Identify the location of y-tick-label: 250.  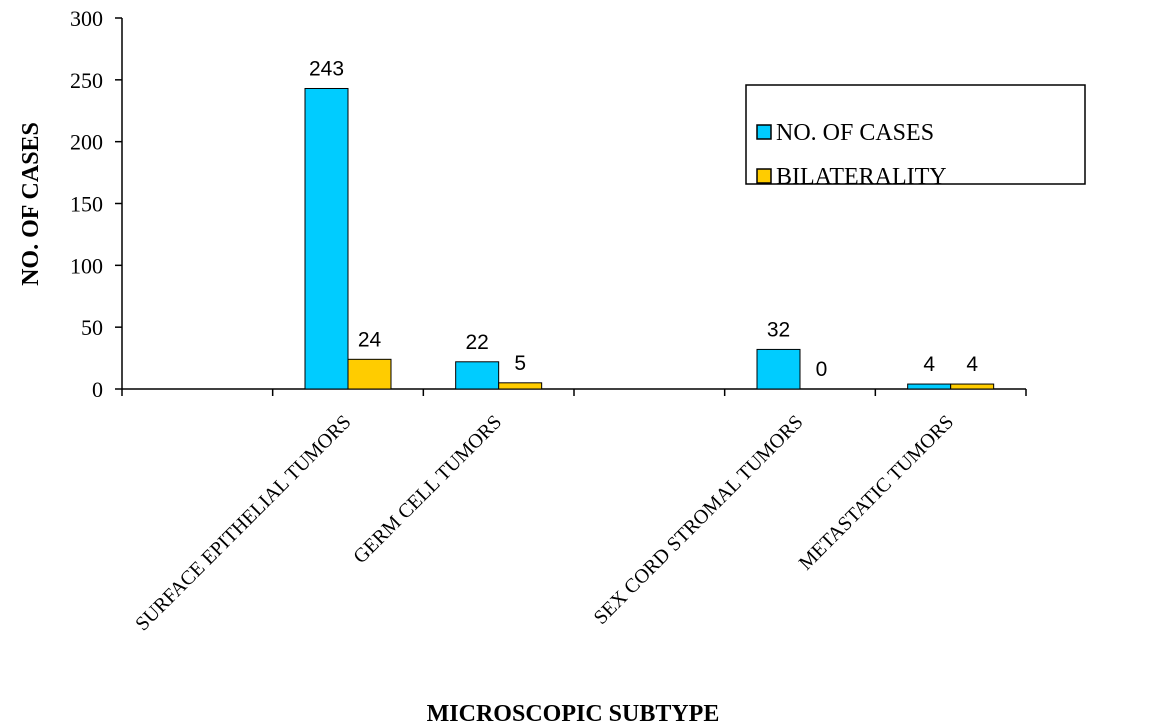
(86, 80).